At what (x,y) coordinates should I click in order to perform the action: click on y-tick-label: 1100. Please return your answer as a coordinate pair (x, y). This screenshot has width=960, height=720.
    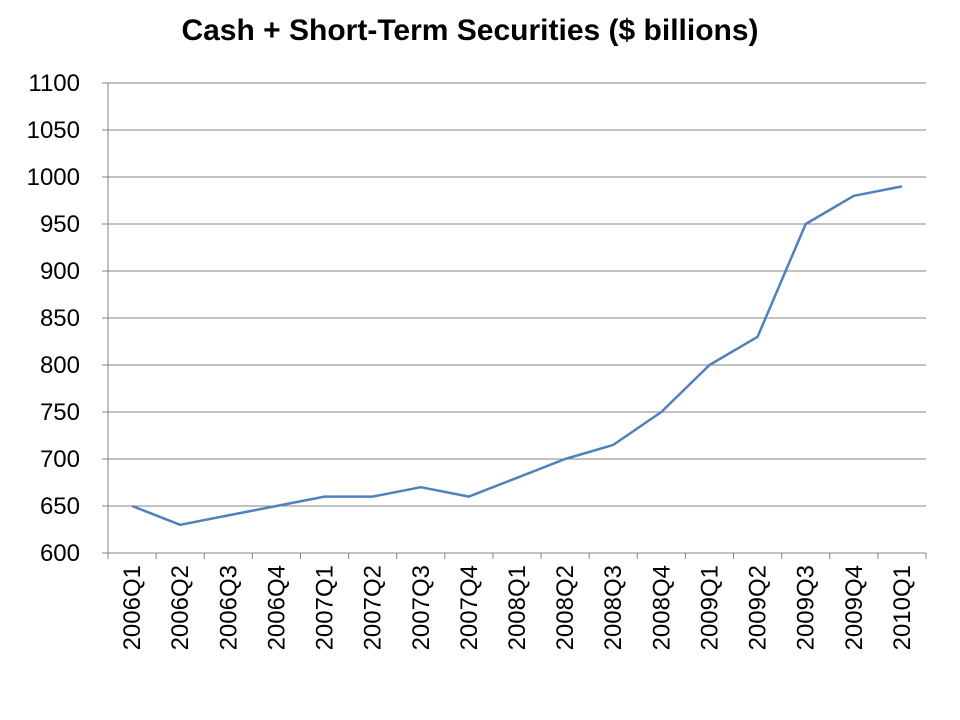
    Looking at the image, I should click on (54, 83).